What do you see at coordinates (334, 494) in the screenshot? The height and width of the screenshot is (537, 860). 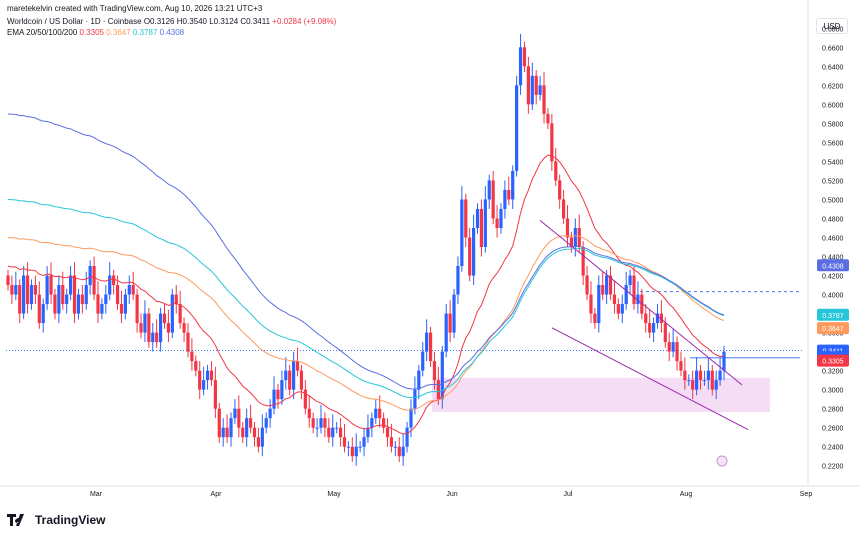 I see `x-tick-label: May` at bounding box center [334, 494].